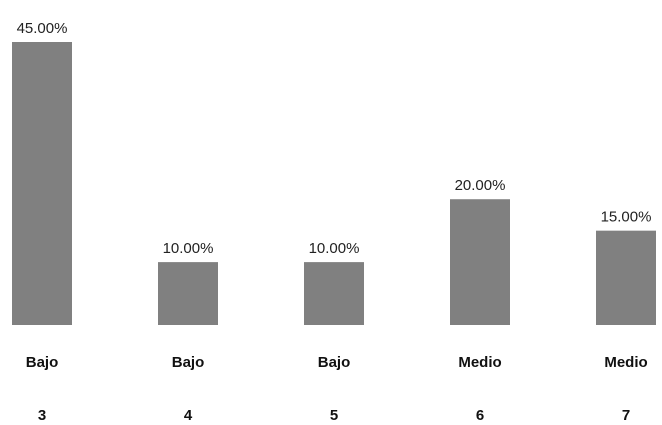 This screenshot has height=425, width=662. I want to click on data-label: 45.00%, so click(42, 28).